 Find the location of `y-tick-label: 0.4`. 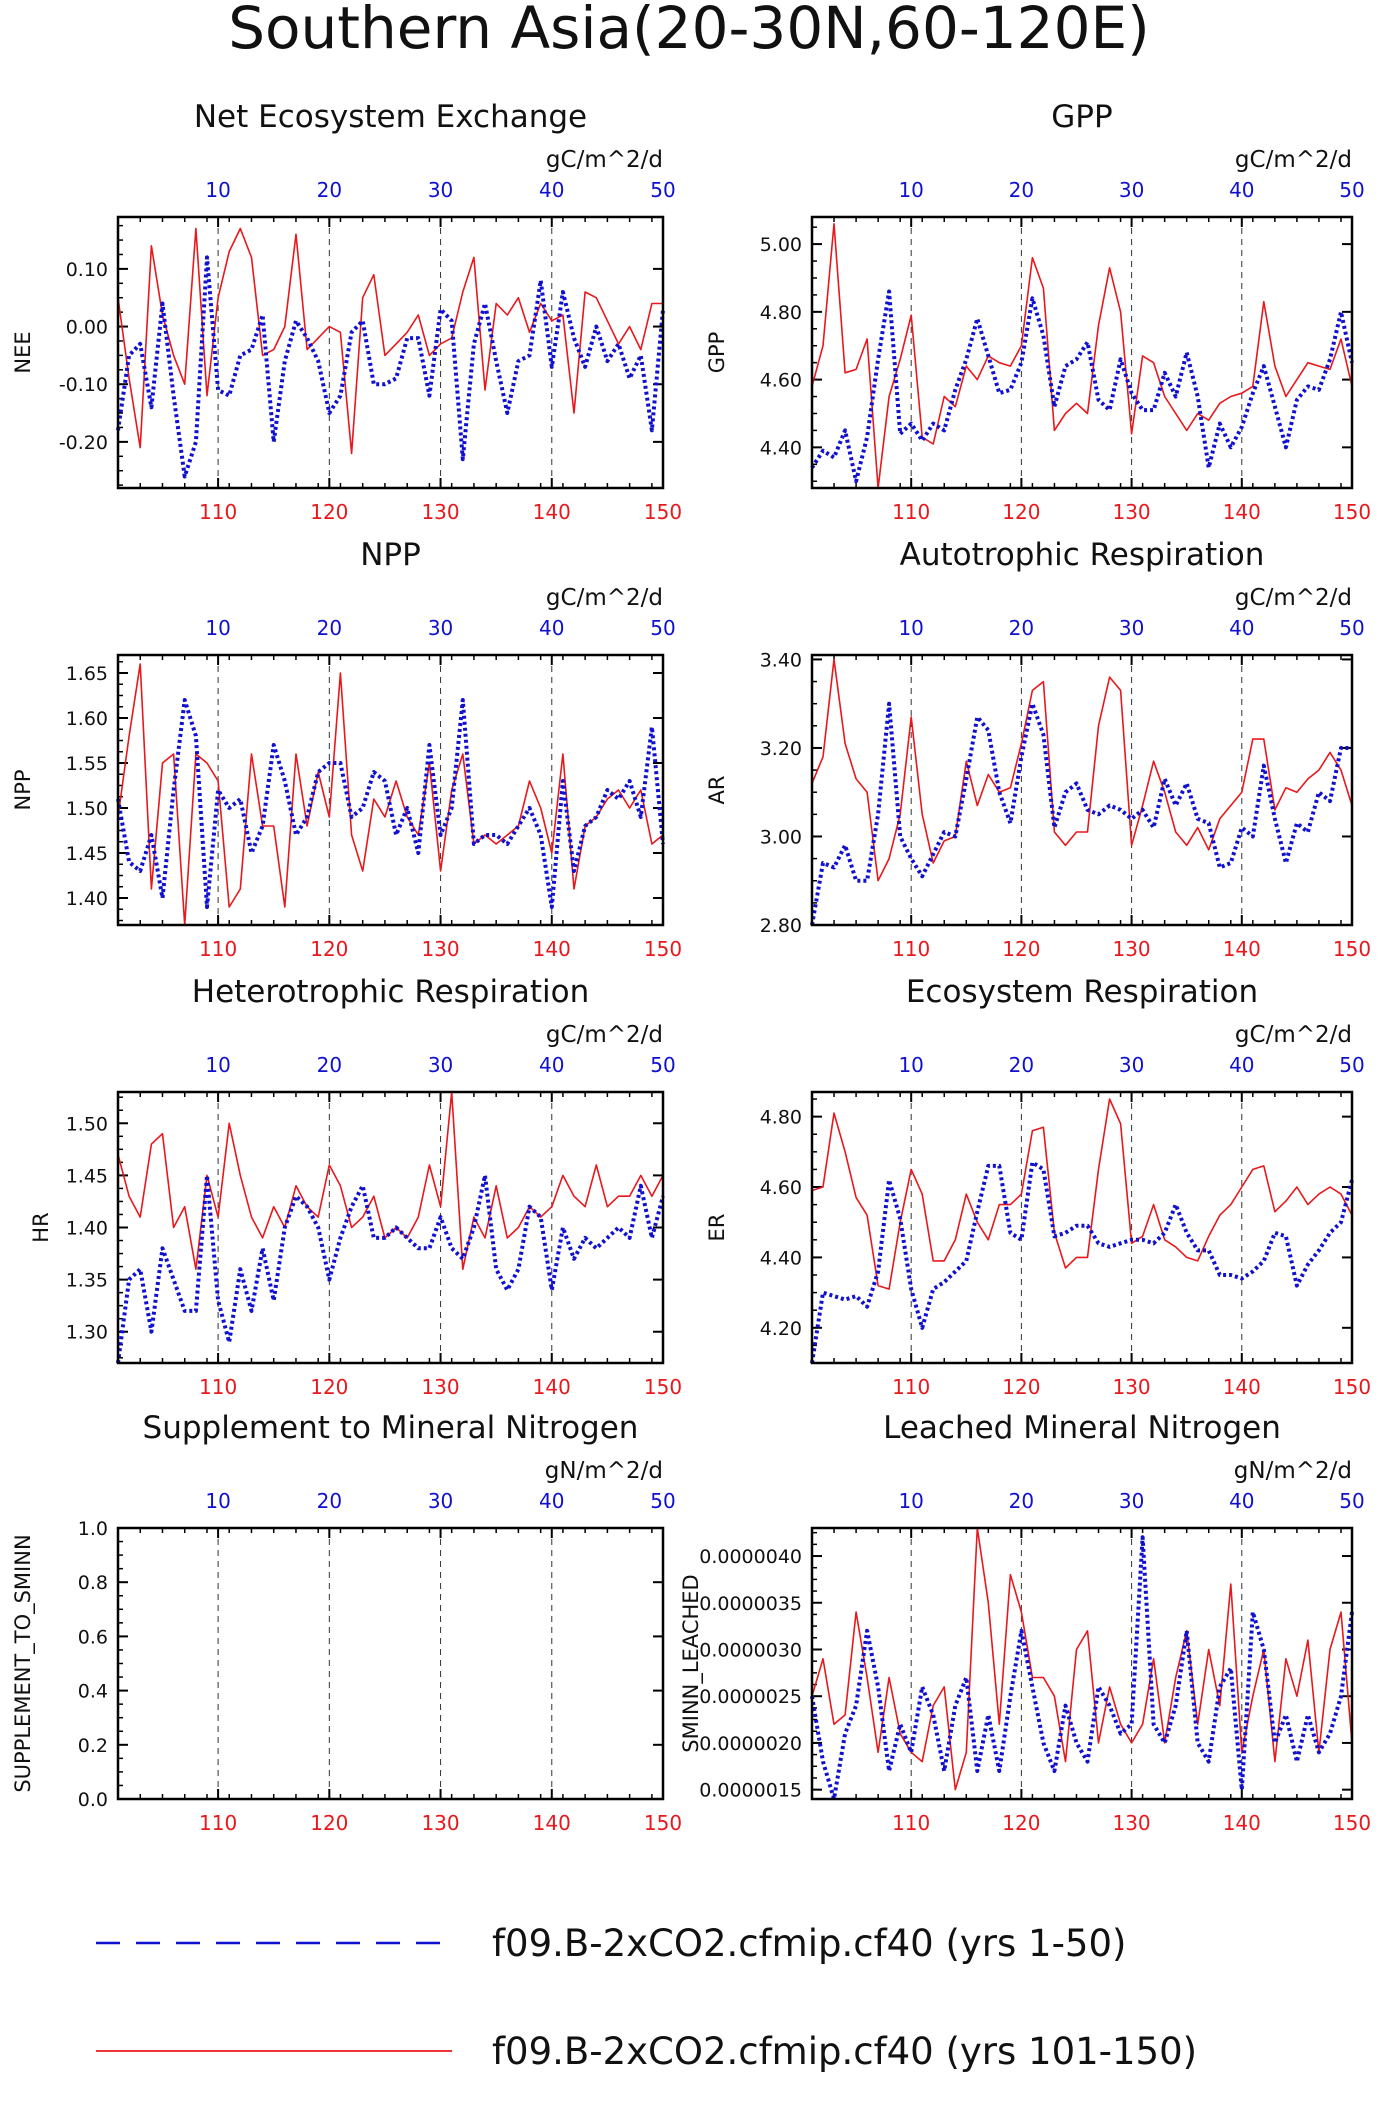

y-tick-label: 0.4 is located at coordinates (93, 1692).